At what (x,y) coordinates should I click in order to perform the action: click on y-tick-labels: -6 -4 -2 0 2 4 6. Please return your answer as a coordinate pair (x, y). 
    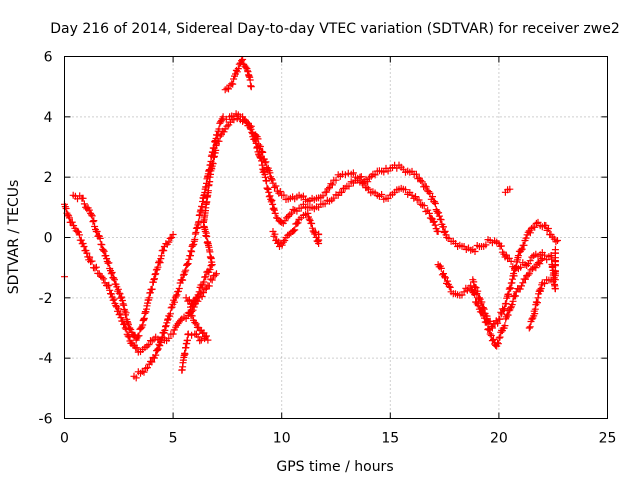
    Looking at the image, I should click on (46, 239).